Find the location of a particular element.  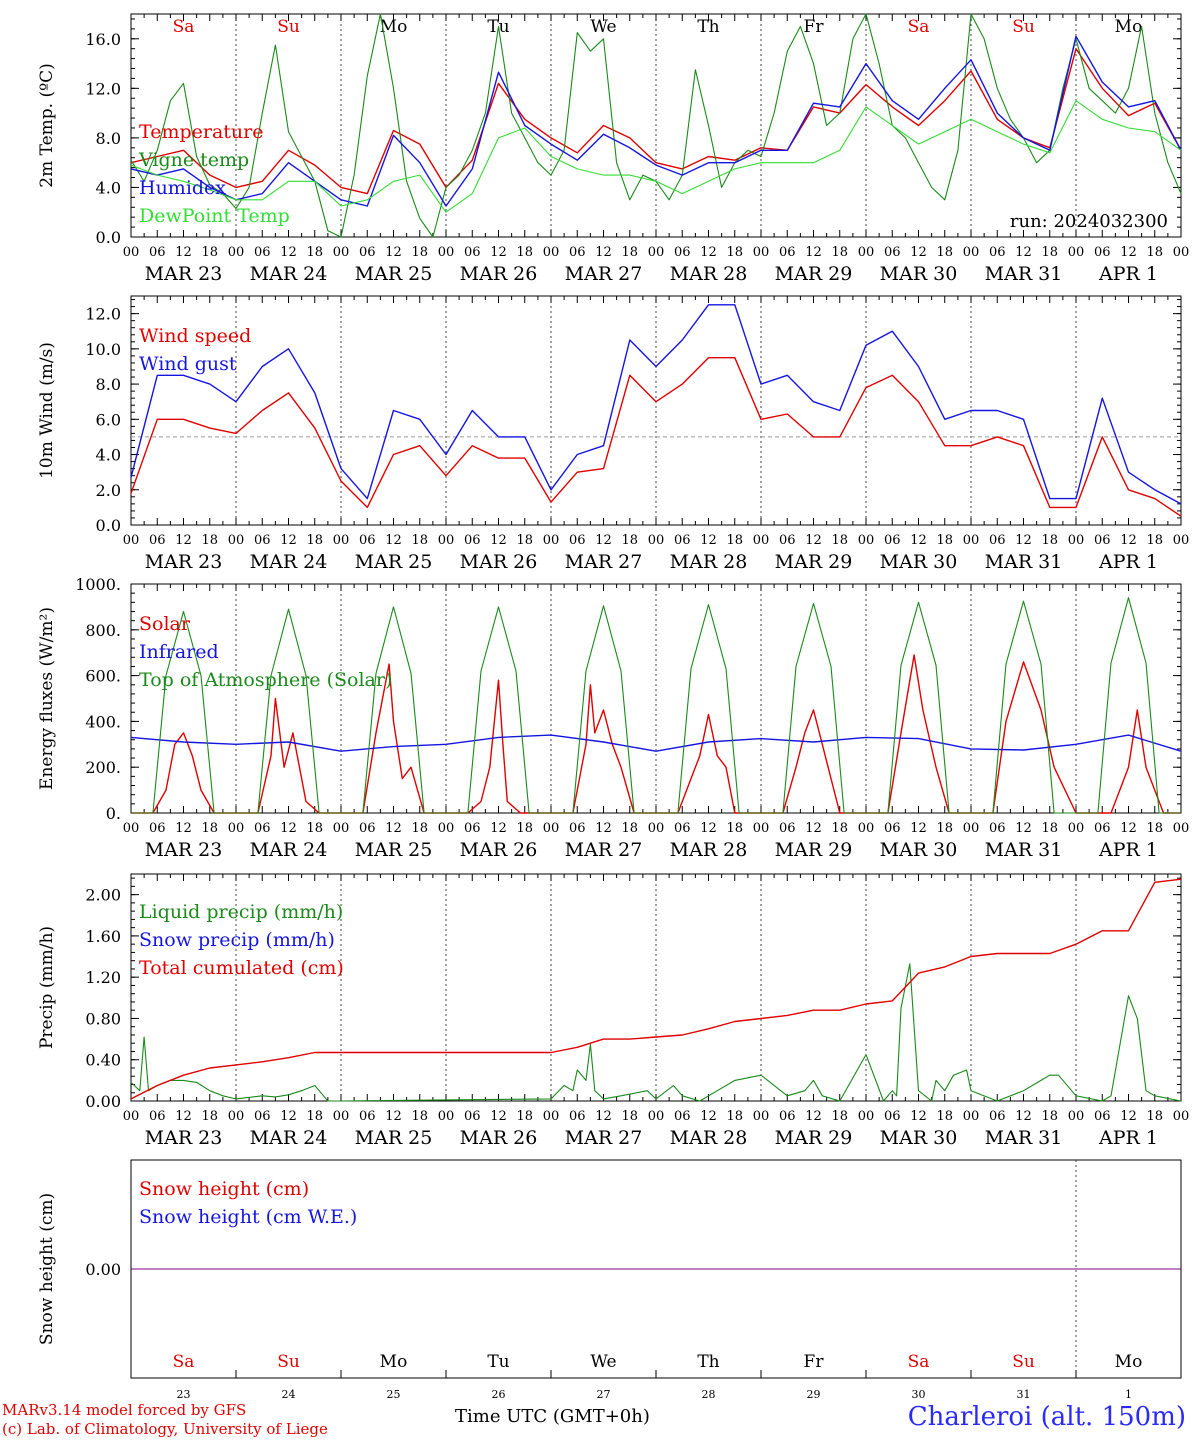

y-tick-label: 1.20 is located at coordinates (103, 977).